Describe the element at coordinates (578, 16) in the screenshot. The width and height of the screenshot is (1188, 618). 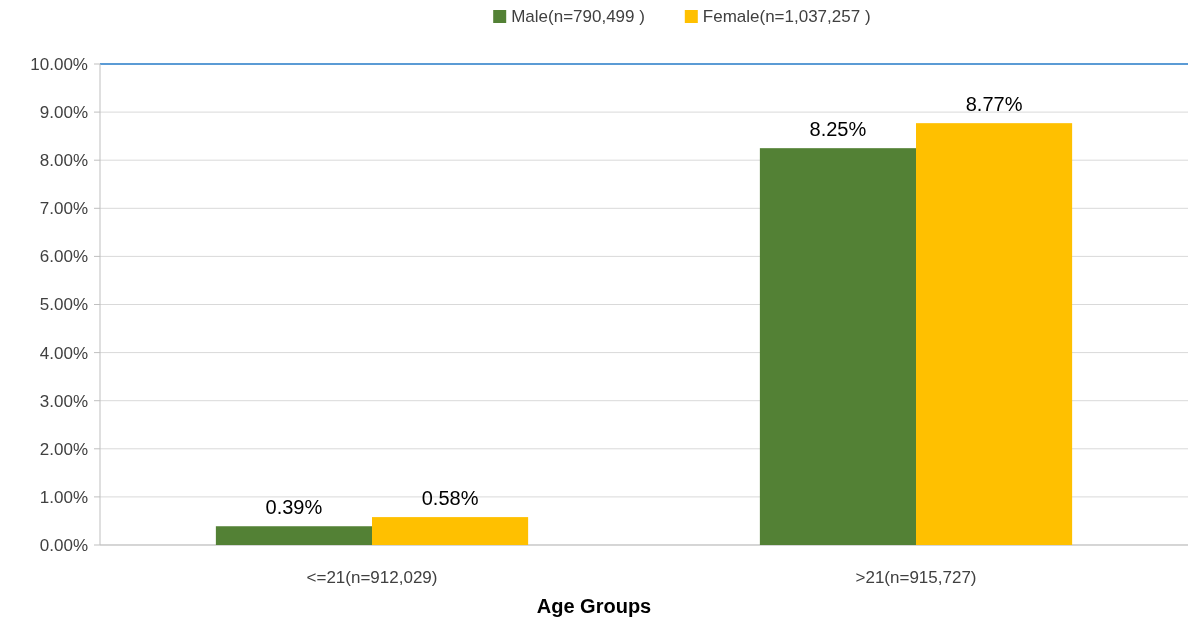
I see `legend-label: Male(n=790,499 )` at that location.